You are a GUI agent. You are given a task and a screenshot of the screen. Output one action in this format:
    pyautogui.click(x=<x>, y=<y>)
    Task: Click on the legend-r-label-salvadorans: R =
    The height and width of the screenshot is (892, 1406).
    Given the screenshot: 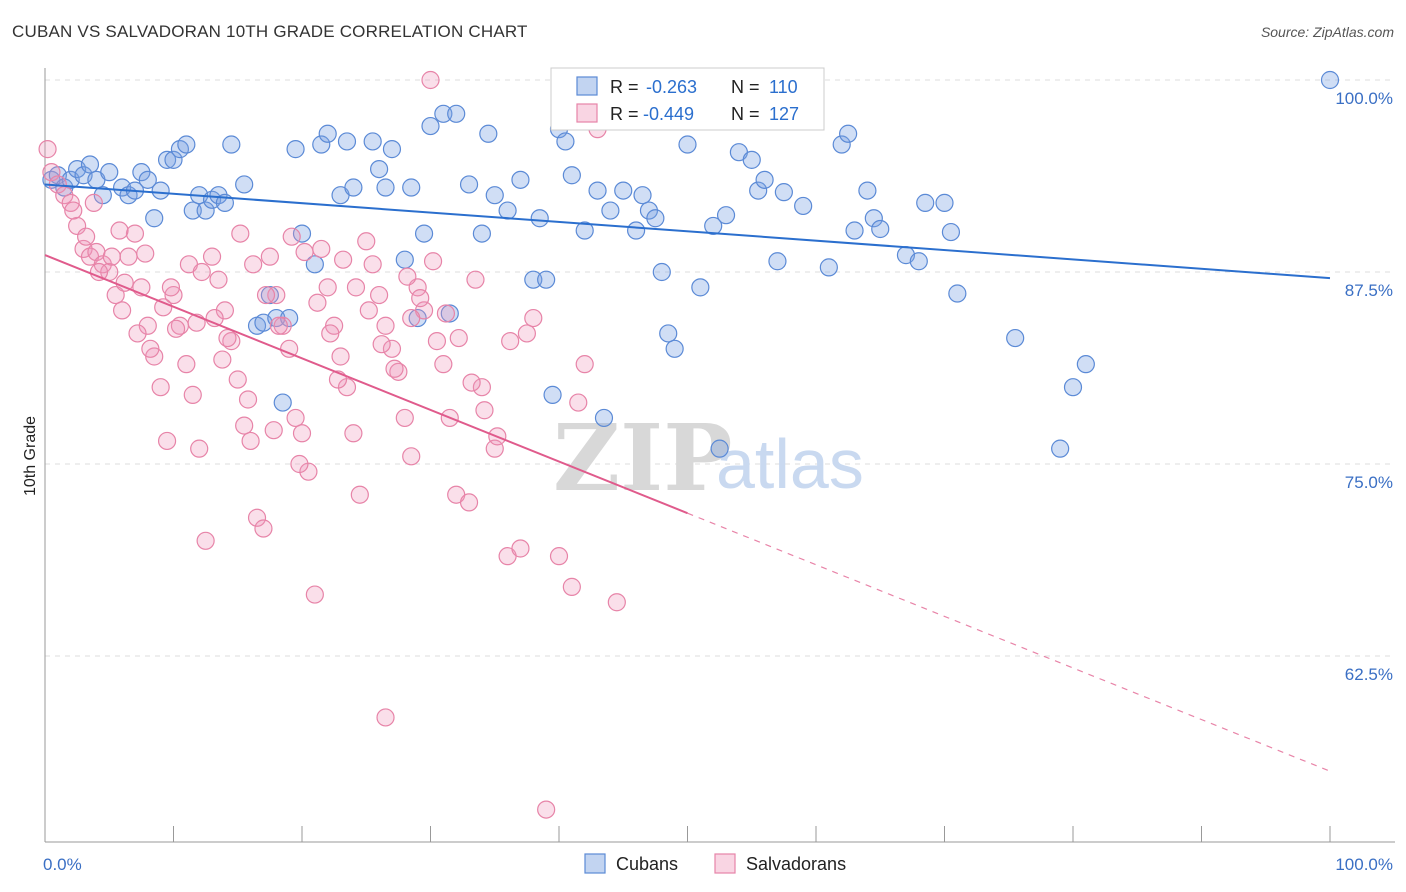 What is the action you would take?
    pyautogui.click(x=624, y=114)
    